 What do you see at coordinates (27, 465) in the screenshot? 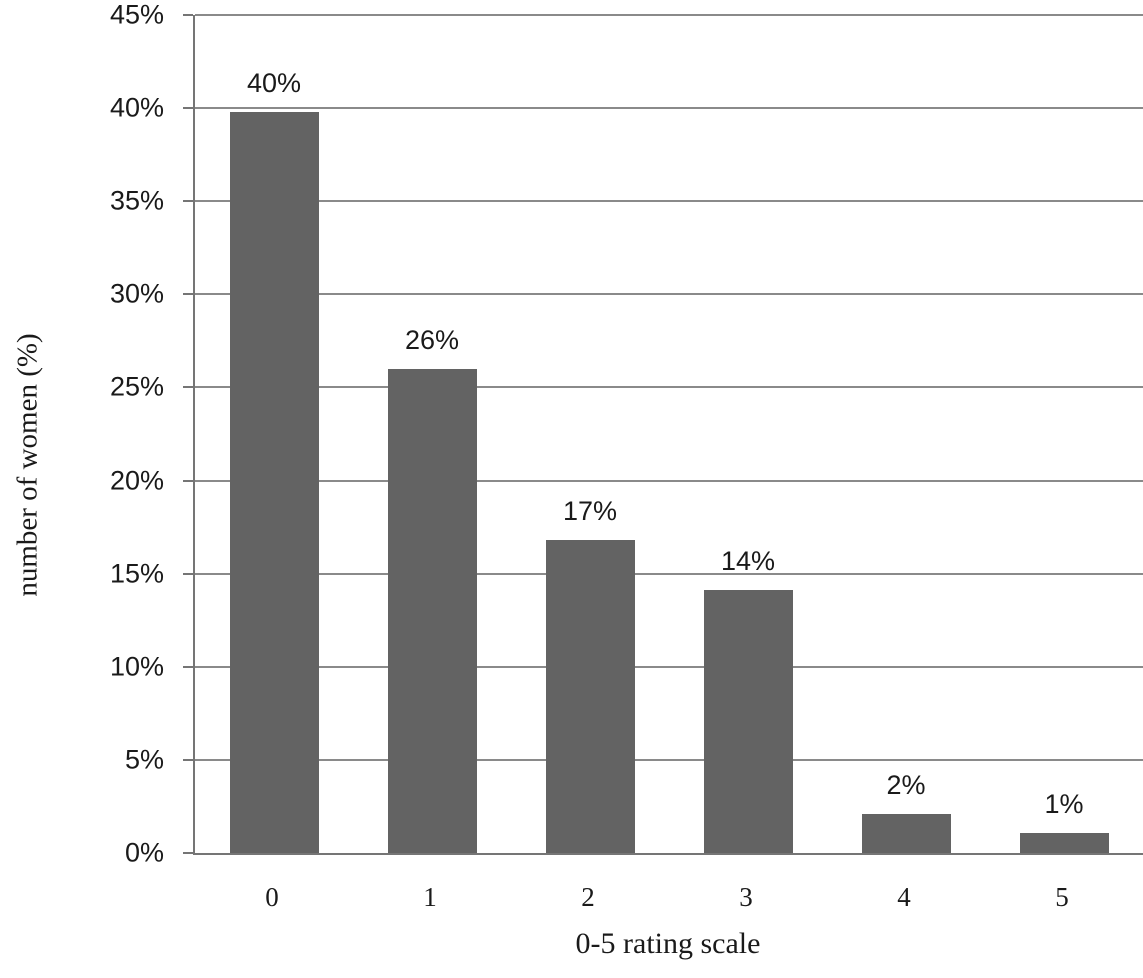
I see `y-axis-title: number of women (%)` at bounding box center [27, 465].